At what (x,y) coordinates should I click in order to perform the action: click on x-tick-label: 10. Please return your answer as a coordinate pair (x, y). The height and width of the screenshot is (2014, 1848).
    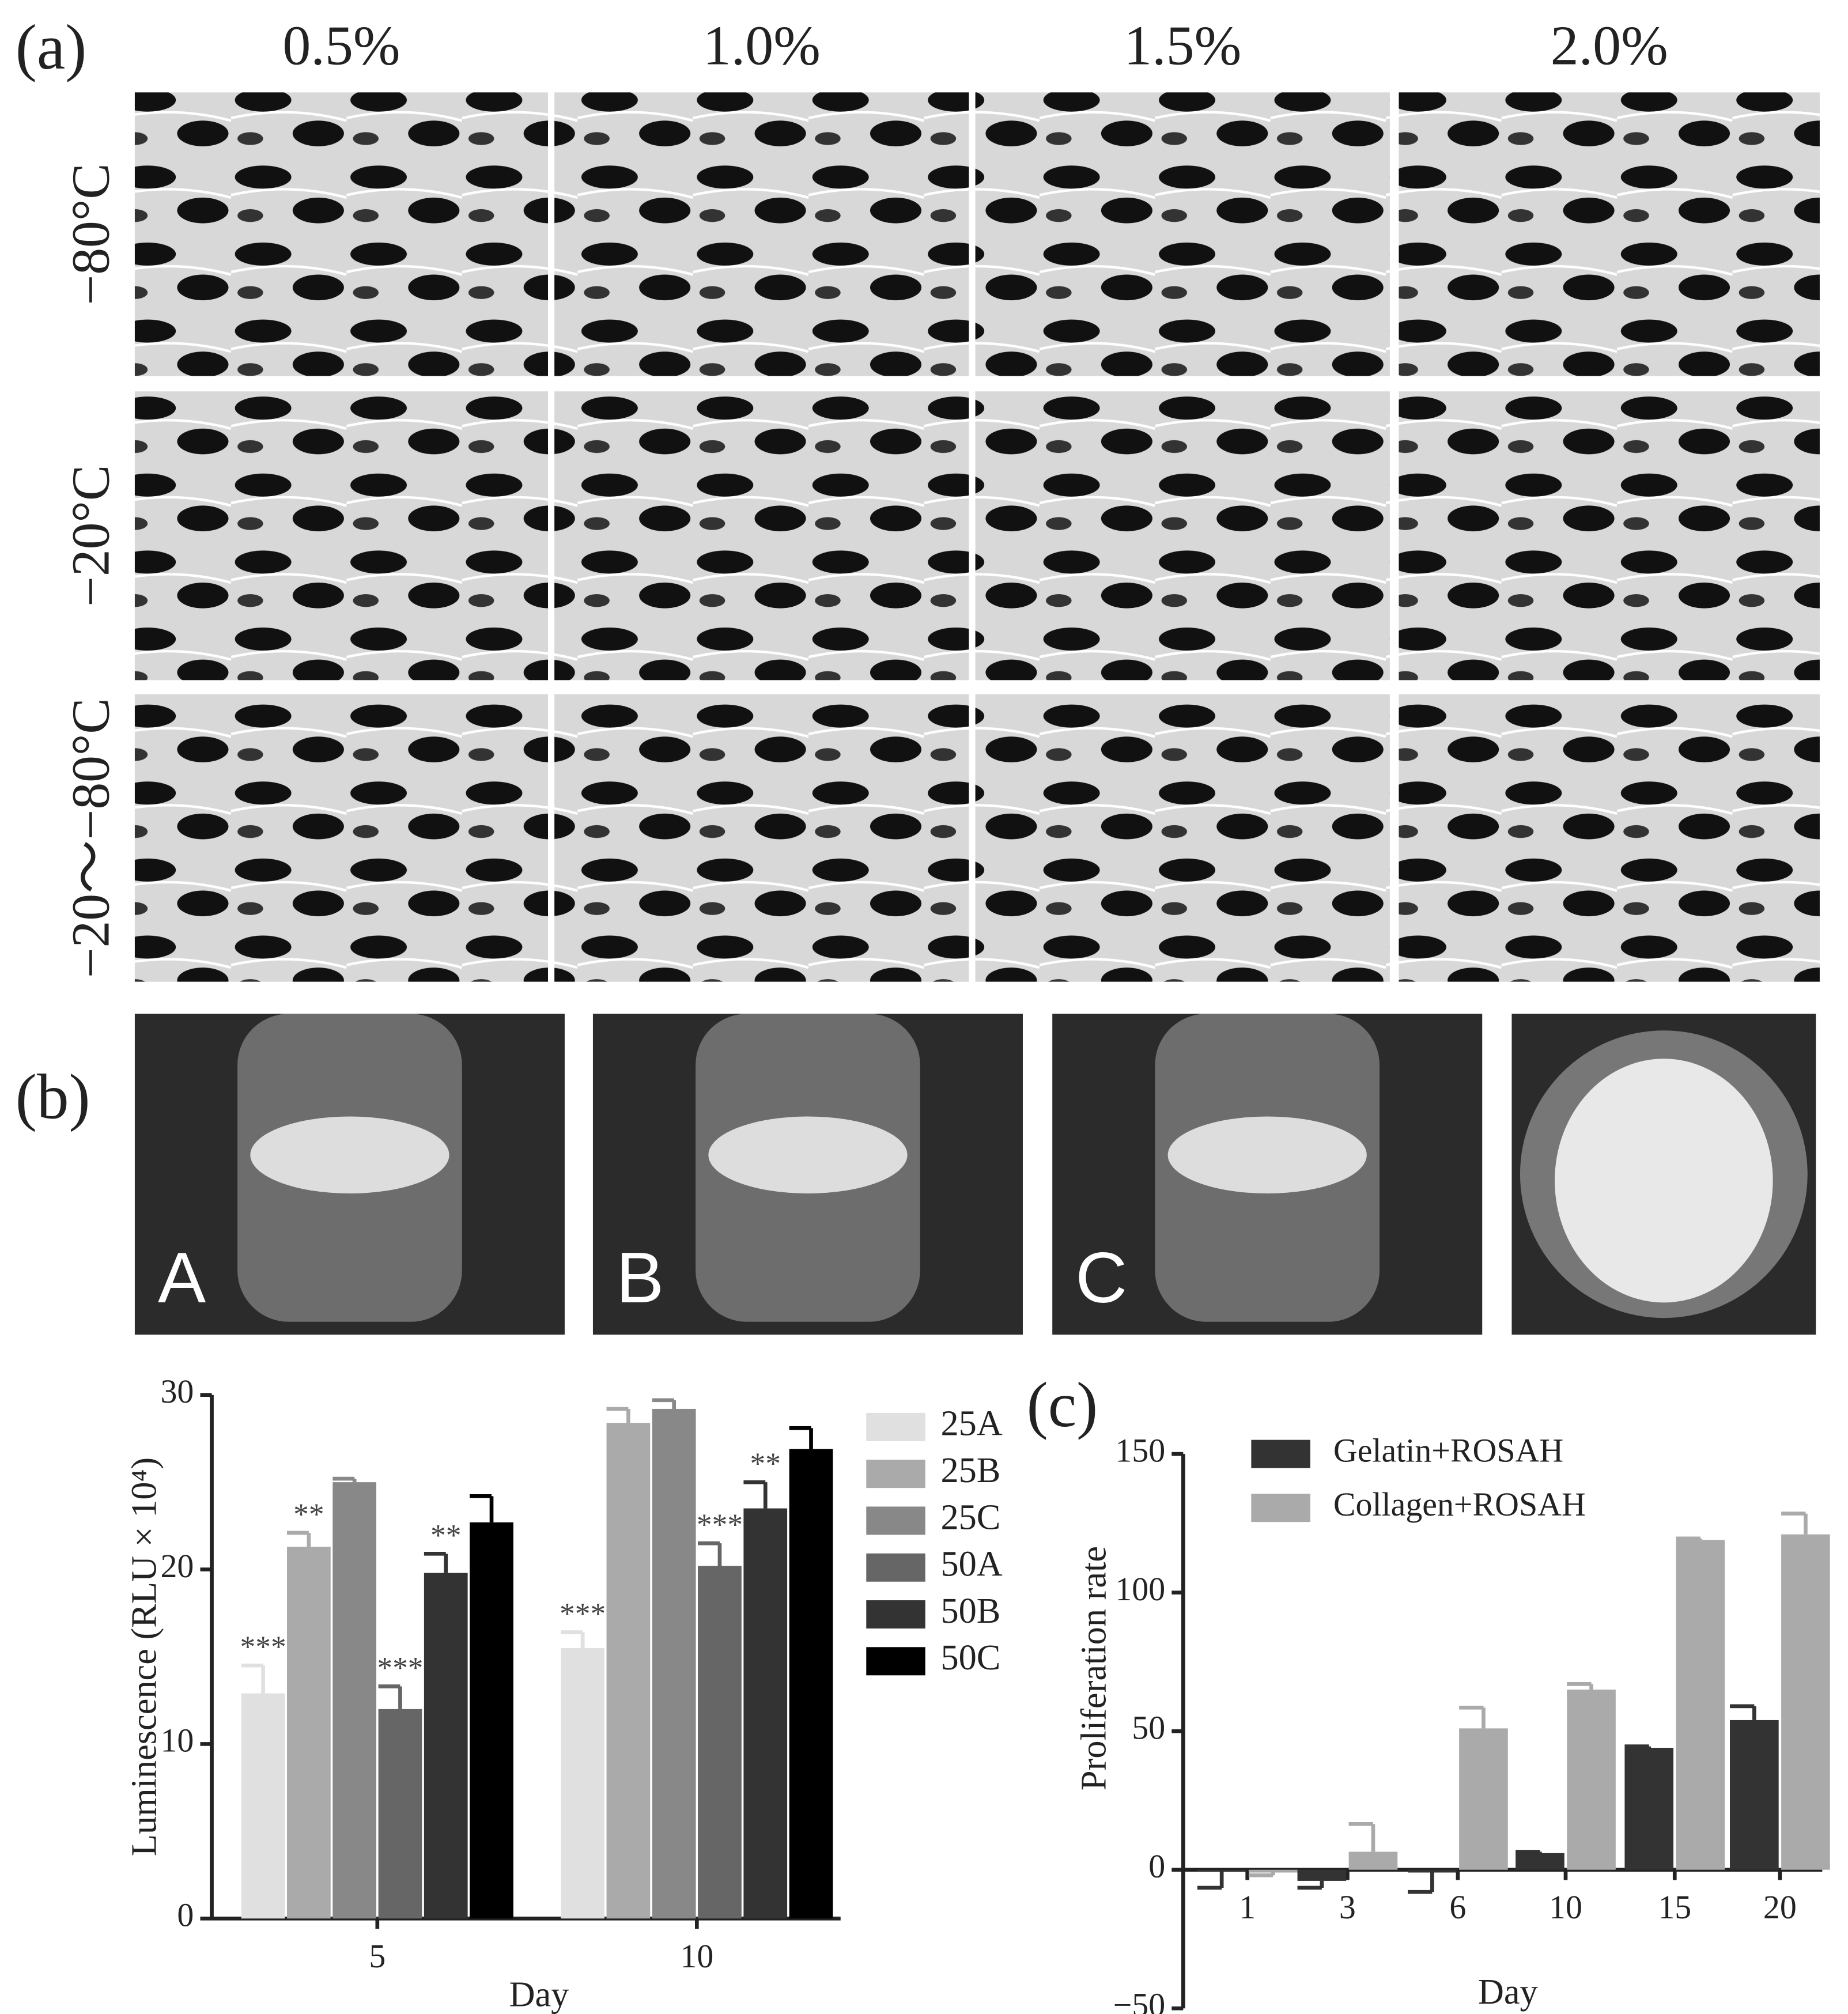
    Looking at the image, I should click on (696, 1956).